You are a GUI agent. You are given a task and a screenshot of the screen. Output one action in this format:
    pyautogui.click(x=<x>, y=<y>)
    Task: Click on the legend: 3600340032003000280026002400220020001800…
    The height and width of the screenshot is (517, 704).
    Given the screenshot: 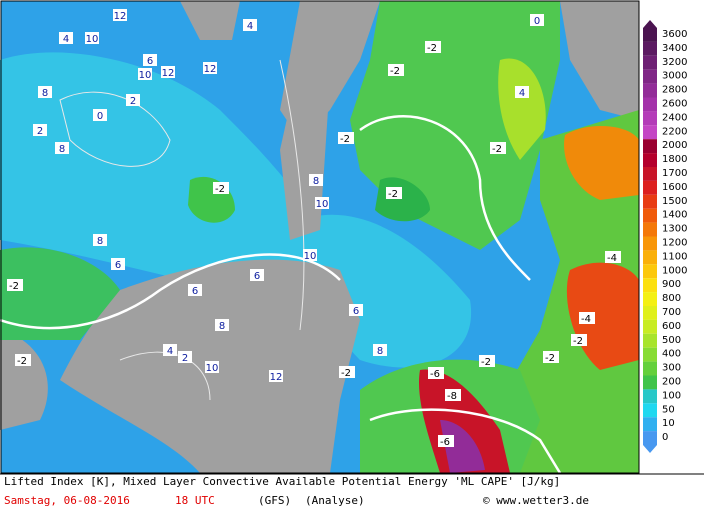 What is the action you would take?
    pyautogui.click(x=665, y=236)
    